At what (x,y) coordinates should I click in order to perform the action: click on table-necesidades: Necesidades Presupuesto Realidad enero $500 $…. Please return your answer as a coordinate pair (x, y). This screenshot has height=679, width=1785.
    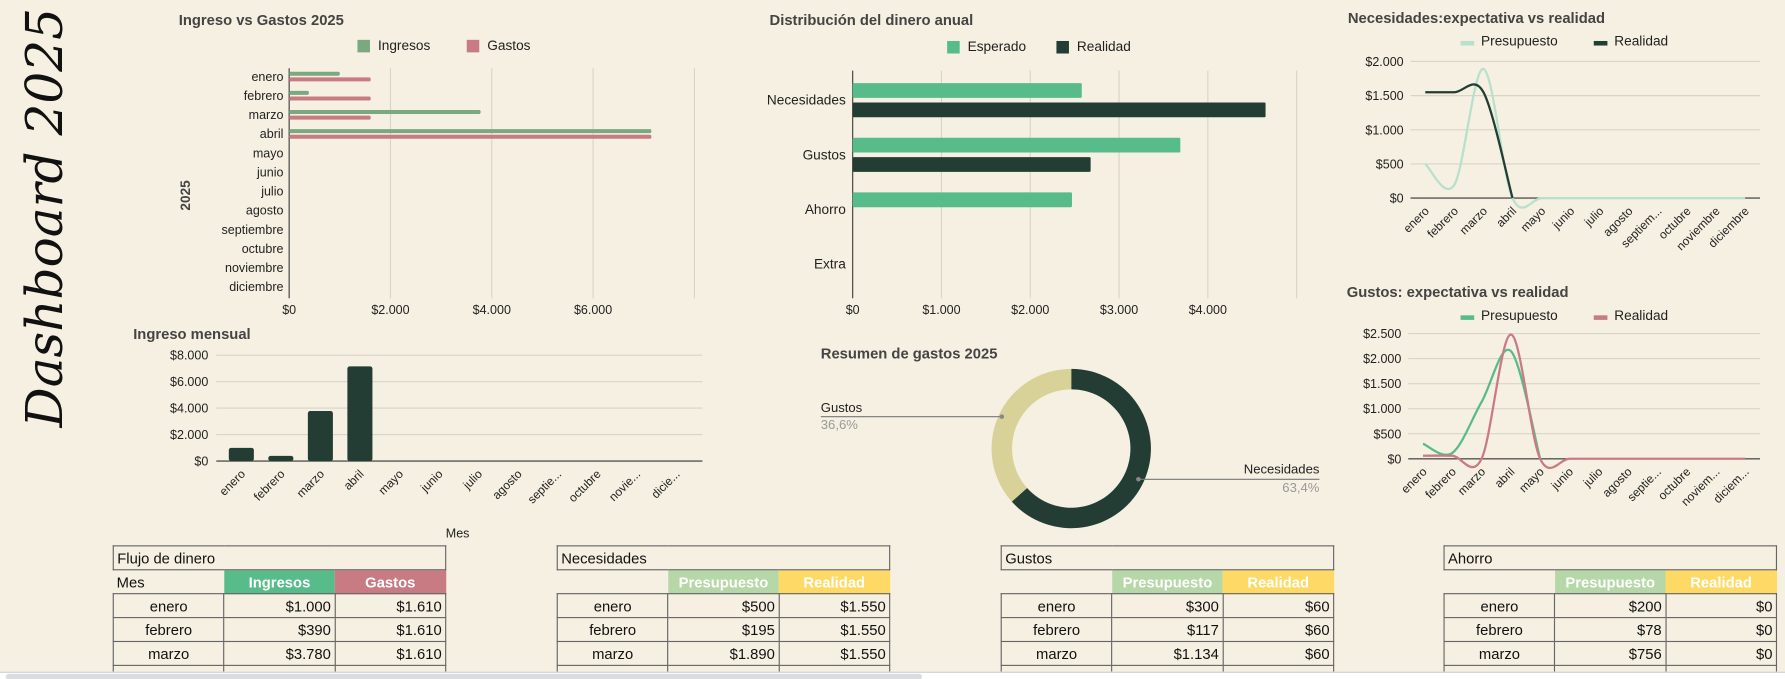
    Looking at the image, I should click on (723, 608).